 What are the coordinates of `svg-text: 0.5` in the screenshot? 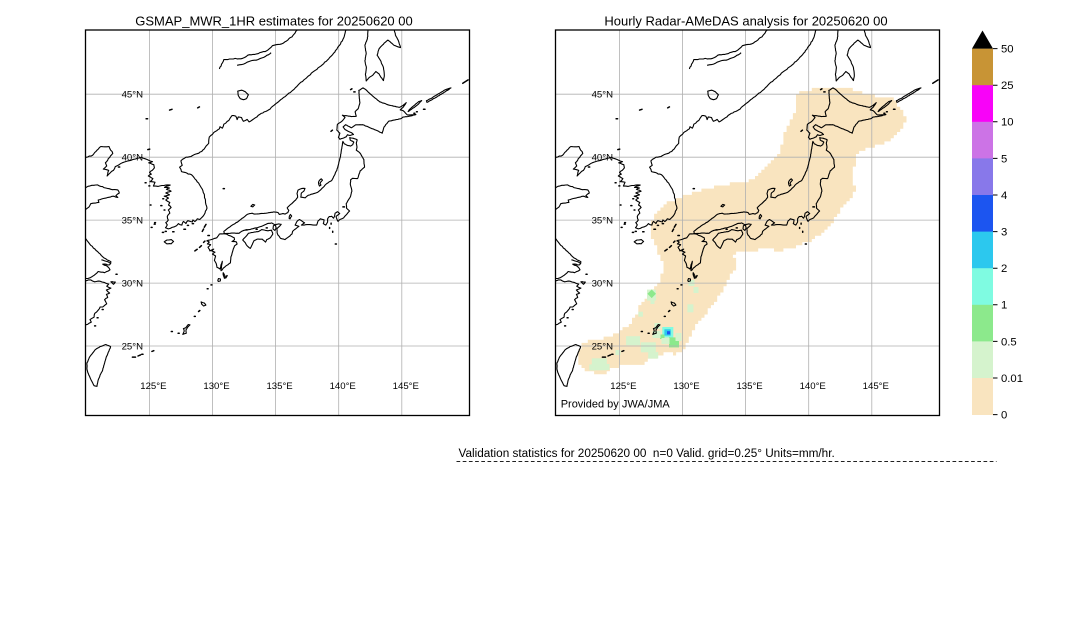 It's located at (1009, 342).